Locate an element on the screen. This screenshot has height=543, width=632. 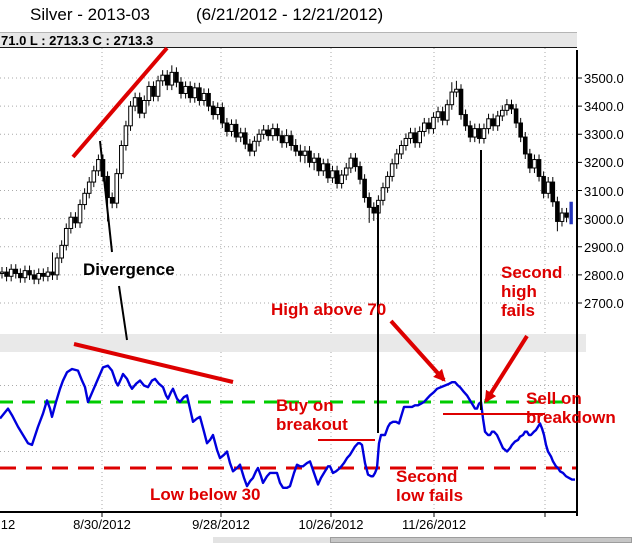
annotation-divergence: Divergence is located at coordinates (129, 269).